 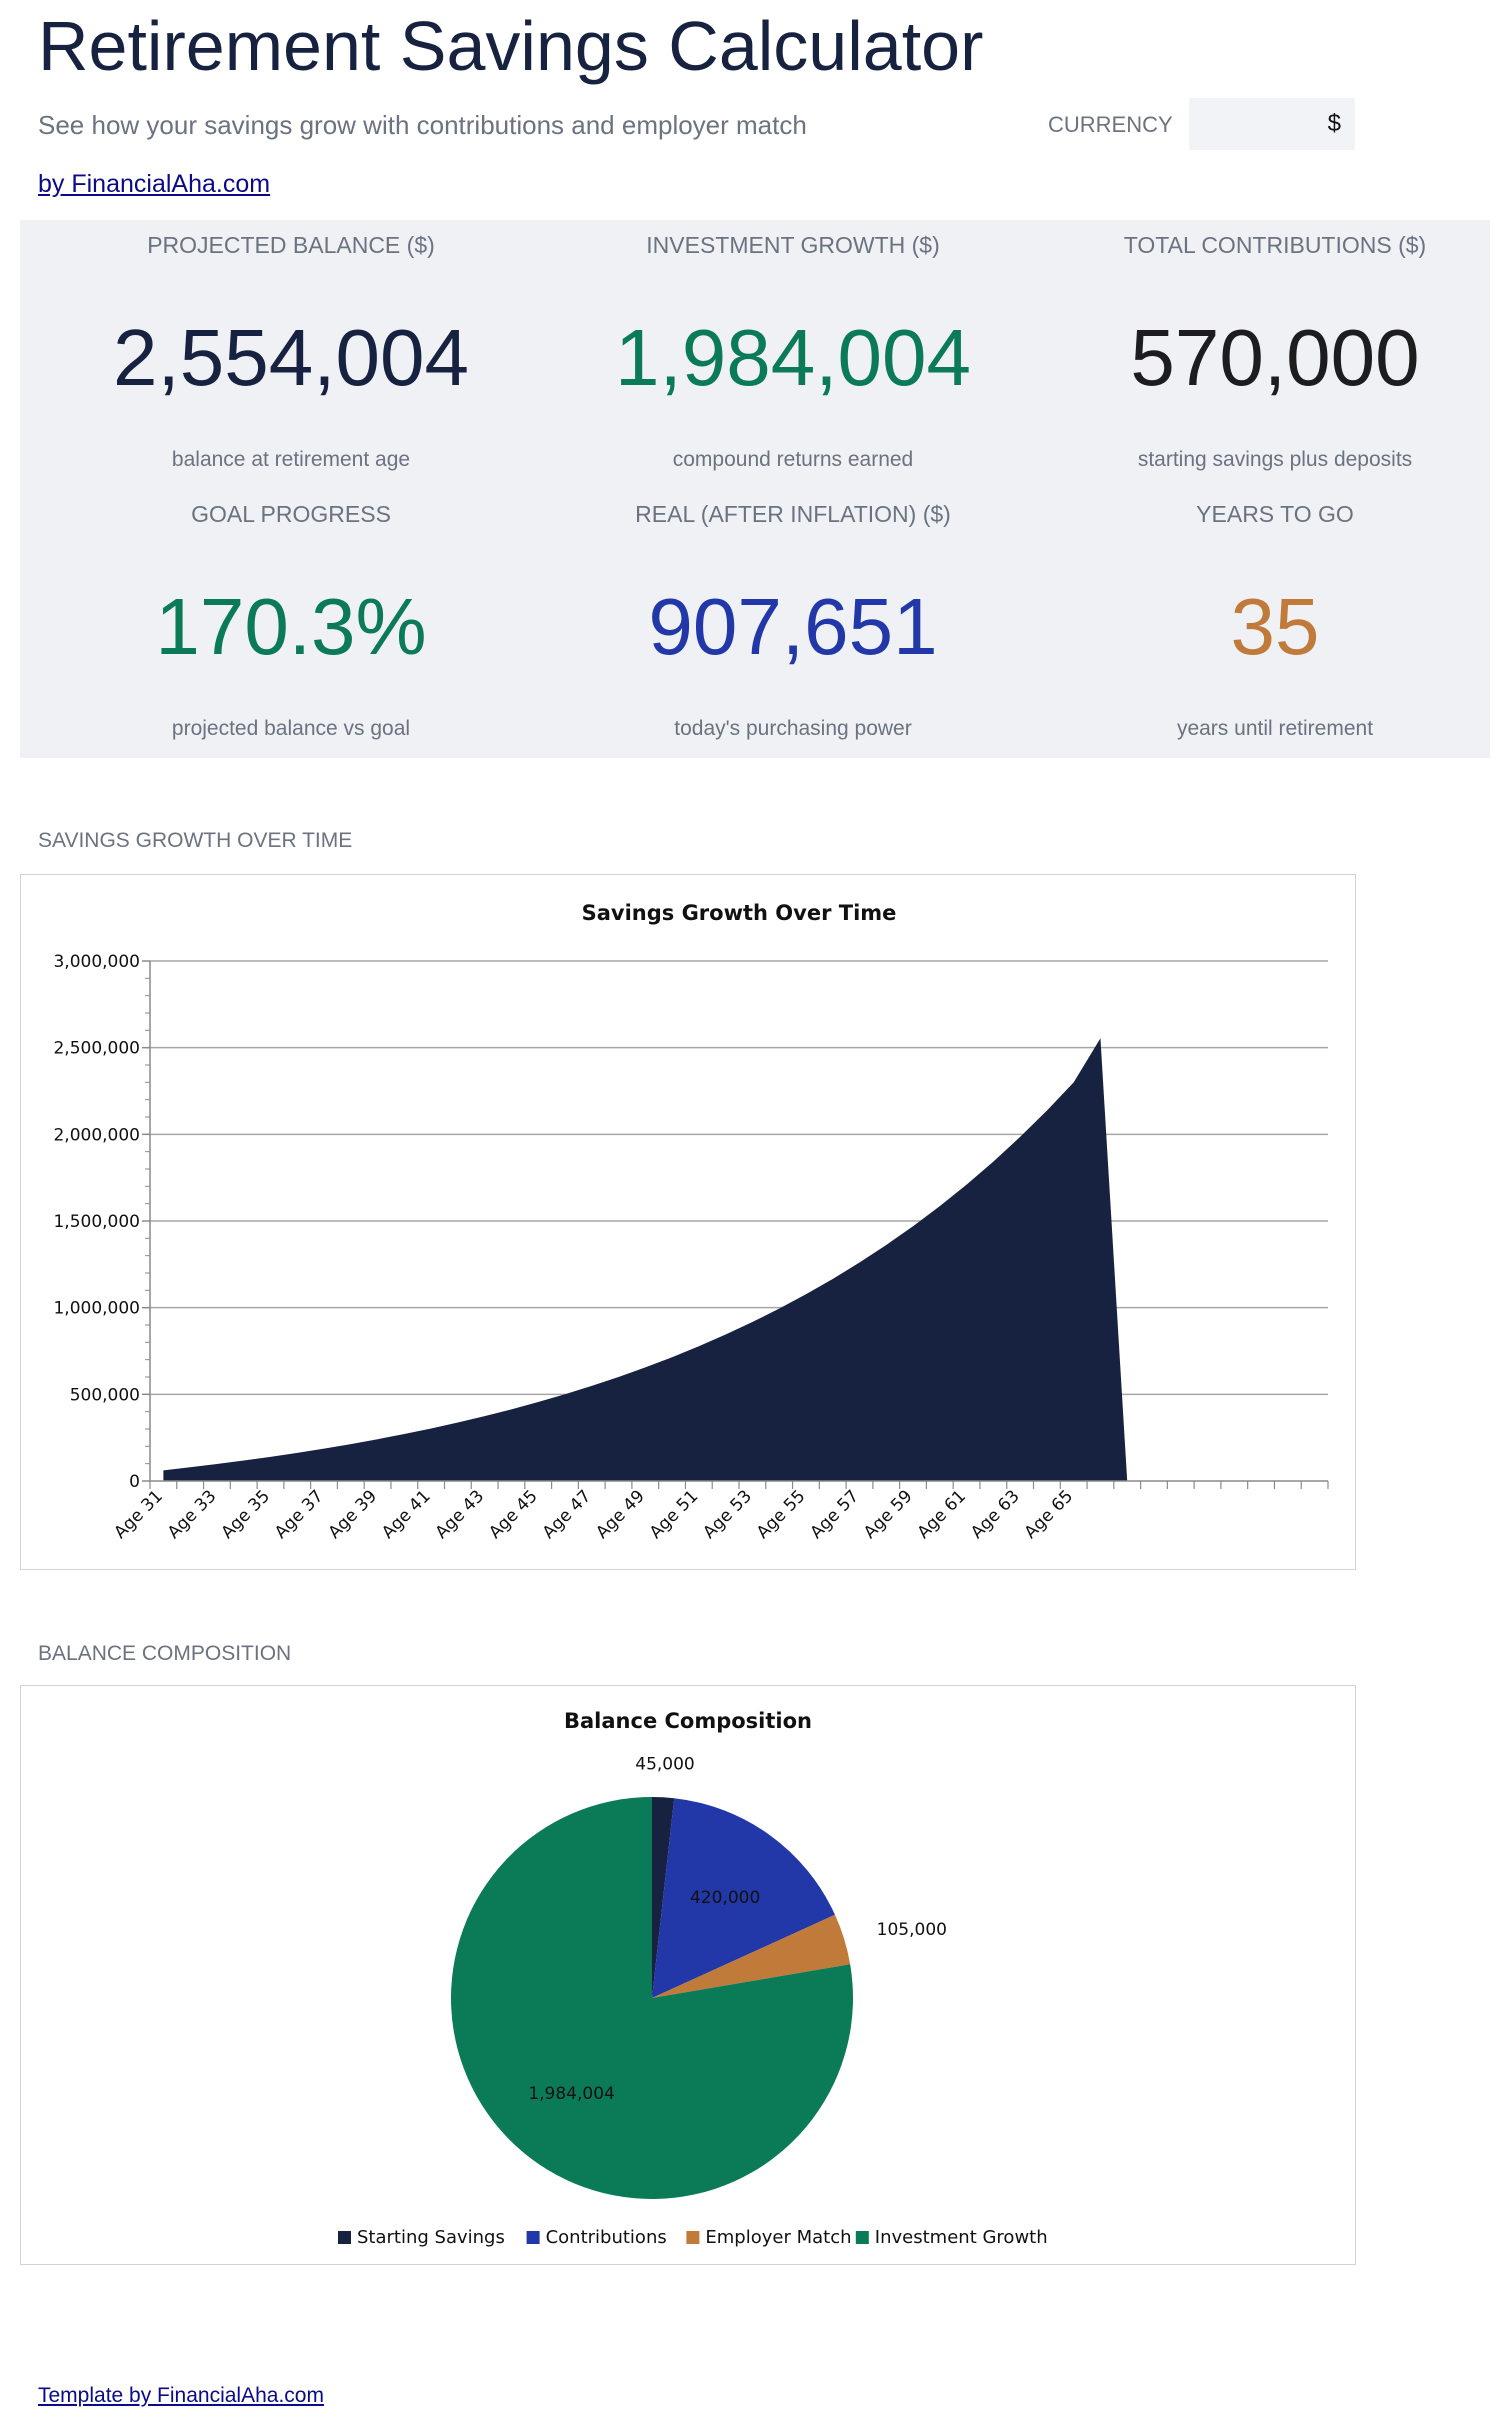 I want to click on x-tick-label: Age 31, so click(x=138, y=1514).